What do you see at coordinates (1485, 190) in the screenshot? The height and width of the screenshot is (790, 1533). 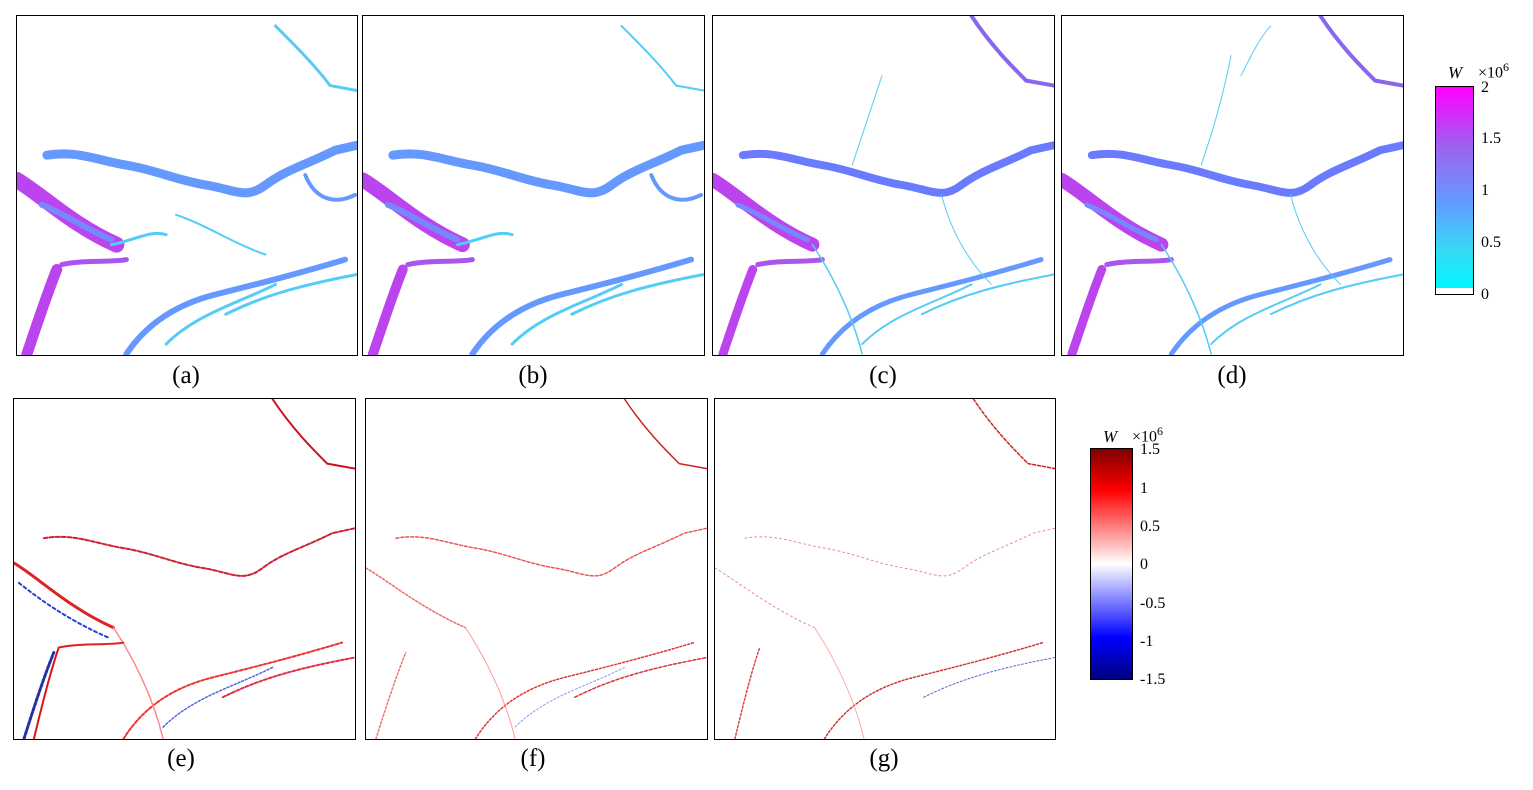 I see `colorbar-top-tick: 1` at bounding box center [1485, 190].